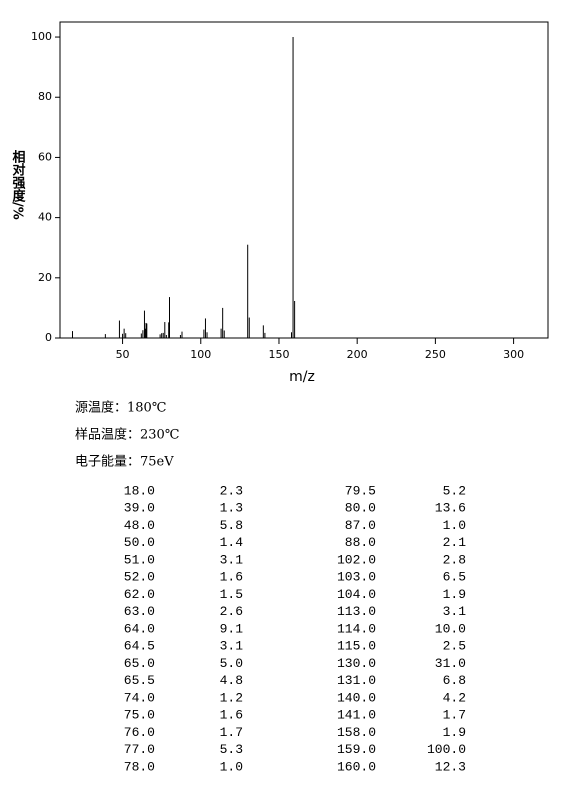 This screenshot has width=570, height=789. Describe the element at coordinates (454, 646) in the screenshot. I see `intensity-cell: 2.5` at that location.